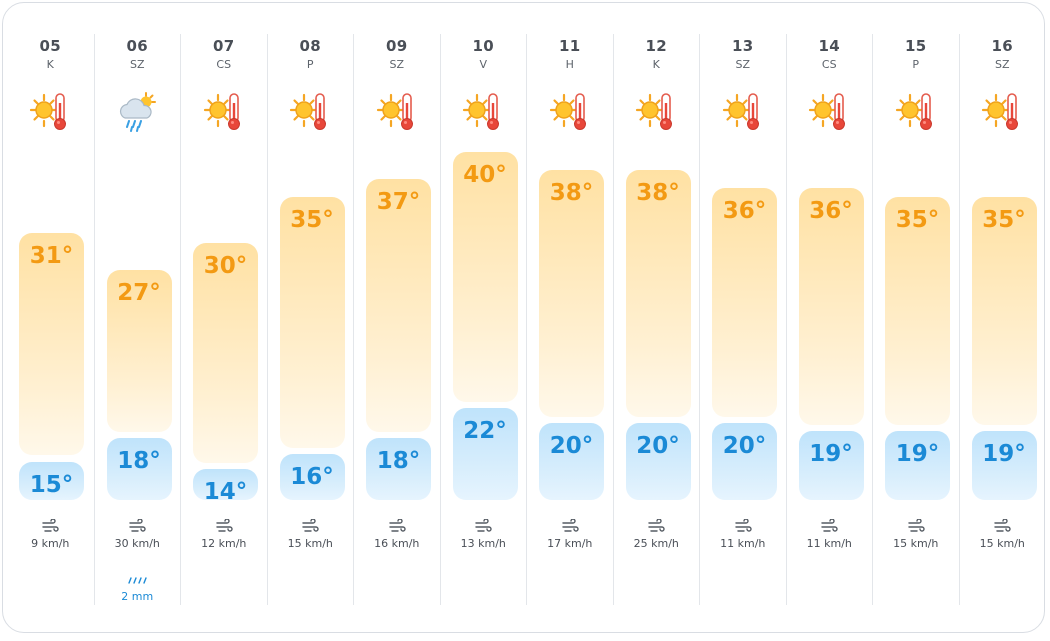 This screenshot has height=641, width=1050. I want to click on high-temp-bar: 40°, so click(485, 277).